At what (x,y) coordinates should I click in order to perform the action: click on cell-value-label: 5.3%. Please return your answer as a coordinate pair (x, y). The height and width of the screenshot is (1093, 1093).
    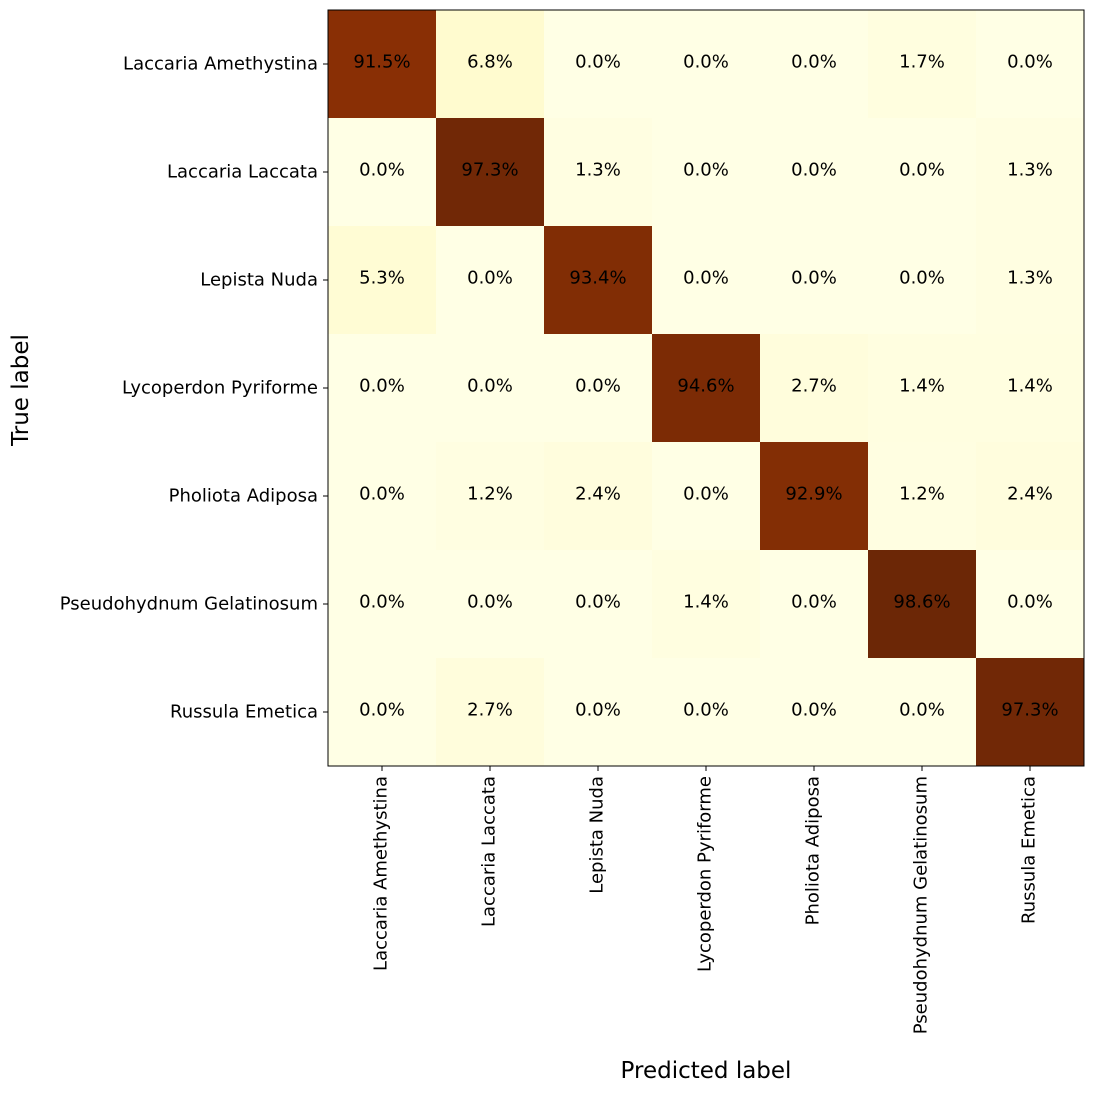
    Looking at the image, I should click on (382, 278).